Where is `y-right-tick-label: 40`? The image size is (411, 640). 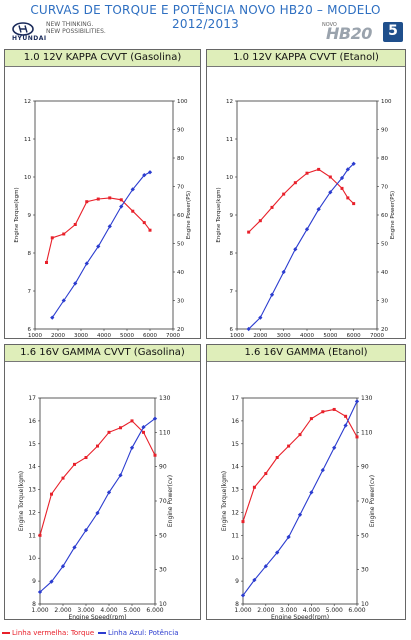 y-right-tick-label: 40 is located at coordinates (180, 273).